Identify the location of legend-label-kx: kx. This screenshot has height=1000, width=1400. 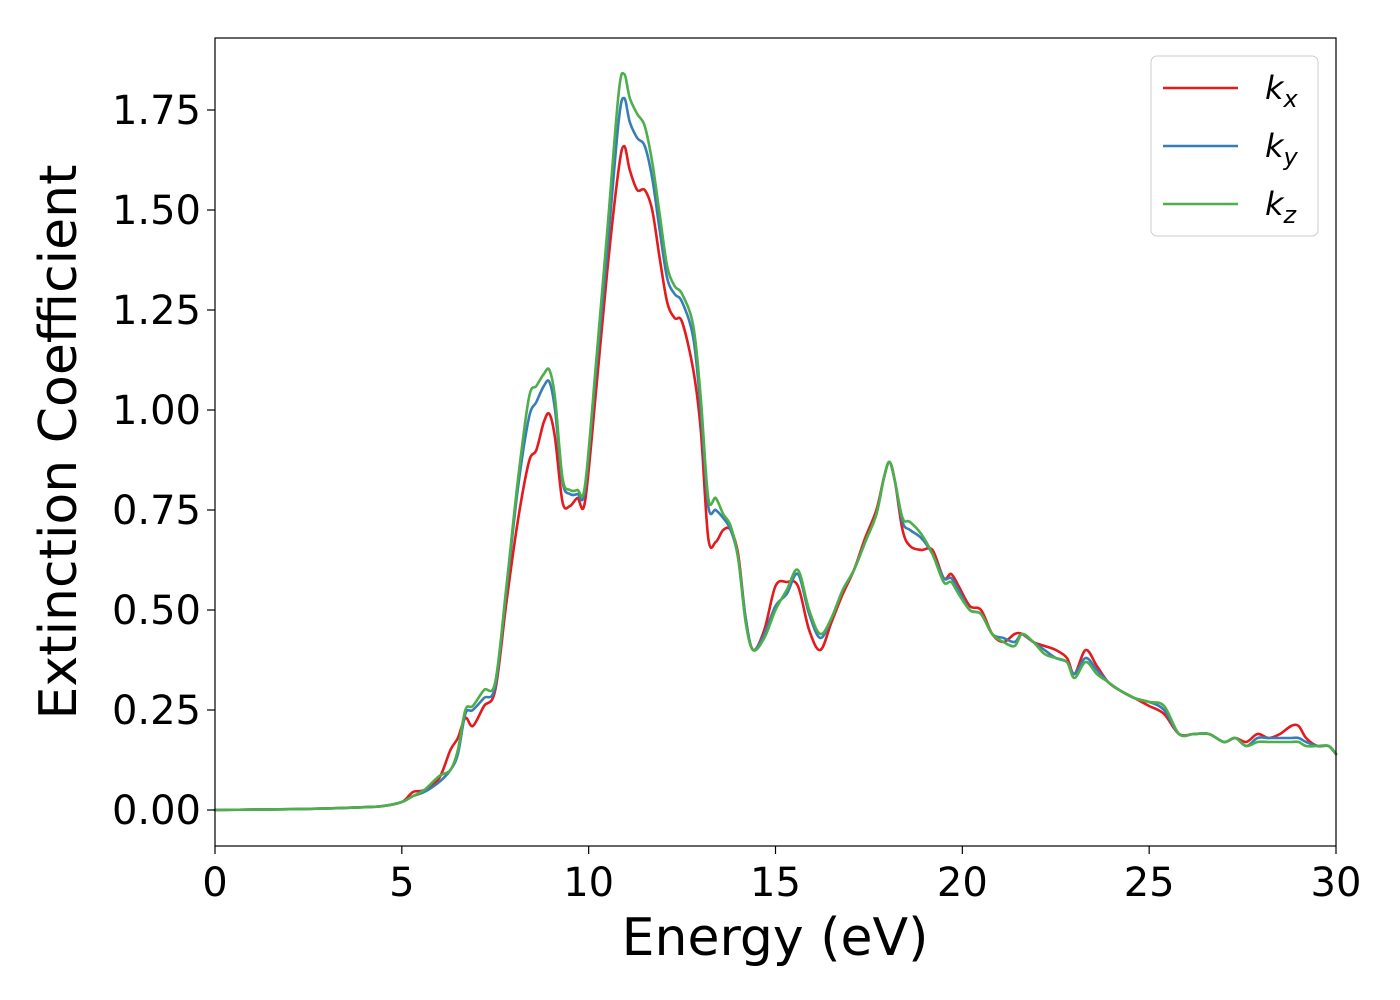
(1282, 91).